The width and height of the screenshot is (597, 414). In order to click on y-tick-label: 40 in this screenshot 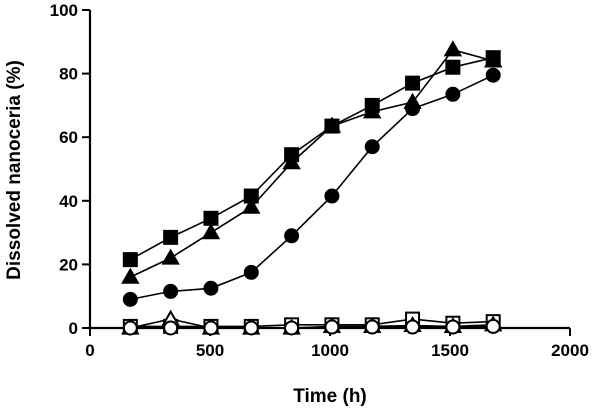, I will do `click(68, 201)`.